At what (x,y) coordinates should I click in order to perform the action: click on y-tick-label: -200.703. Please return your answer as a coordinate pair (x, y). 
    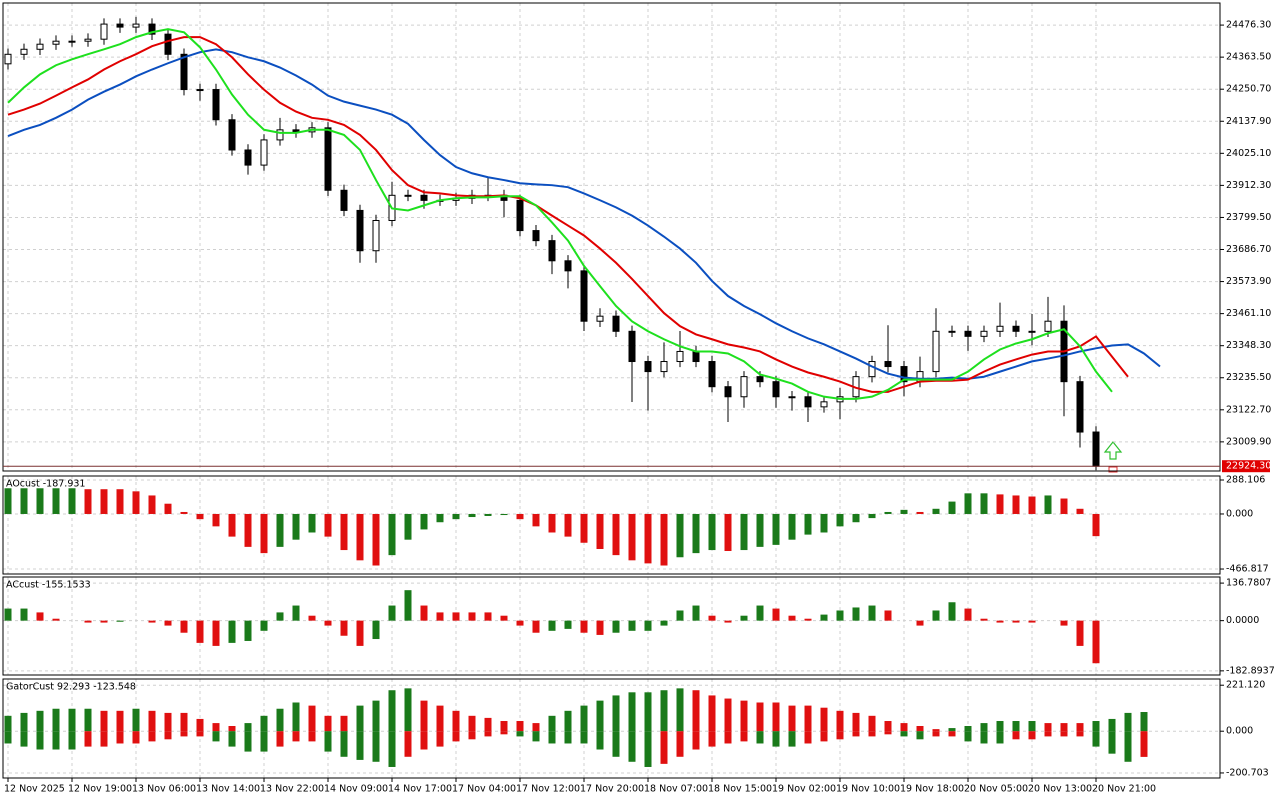
    Looking at the image, I should click on (1247, 772).